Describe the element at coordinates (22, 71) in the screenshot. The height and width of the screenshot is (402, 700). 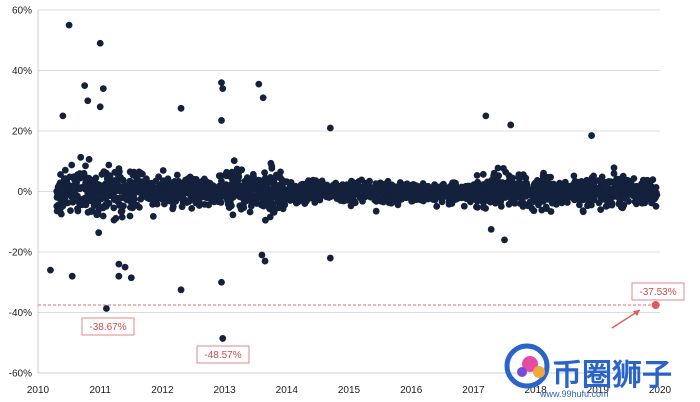
I see `y-tick-label: 40%` at that location.